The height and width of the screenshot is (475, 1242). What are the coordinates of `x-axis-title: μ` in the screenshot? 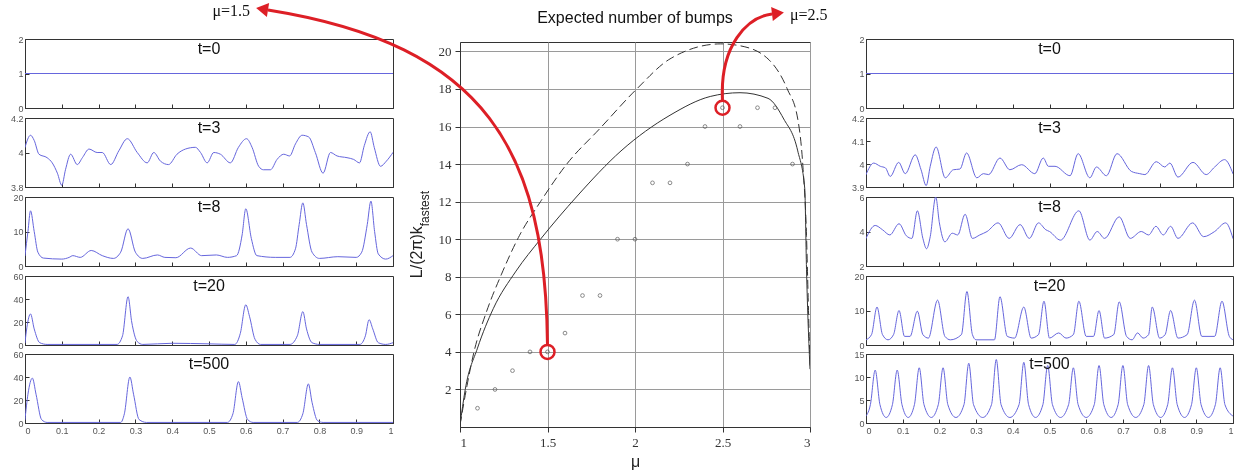 It's located at (635, 461).